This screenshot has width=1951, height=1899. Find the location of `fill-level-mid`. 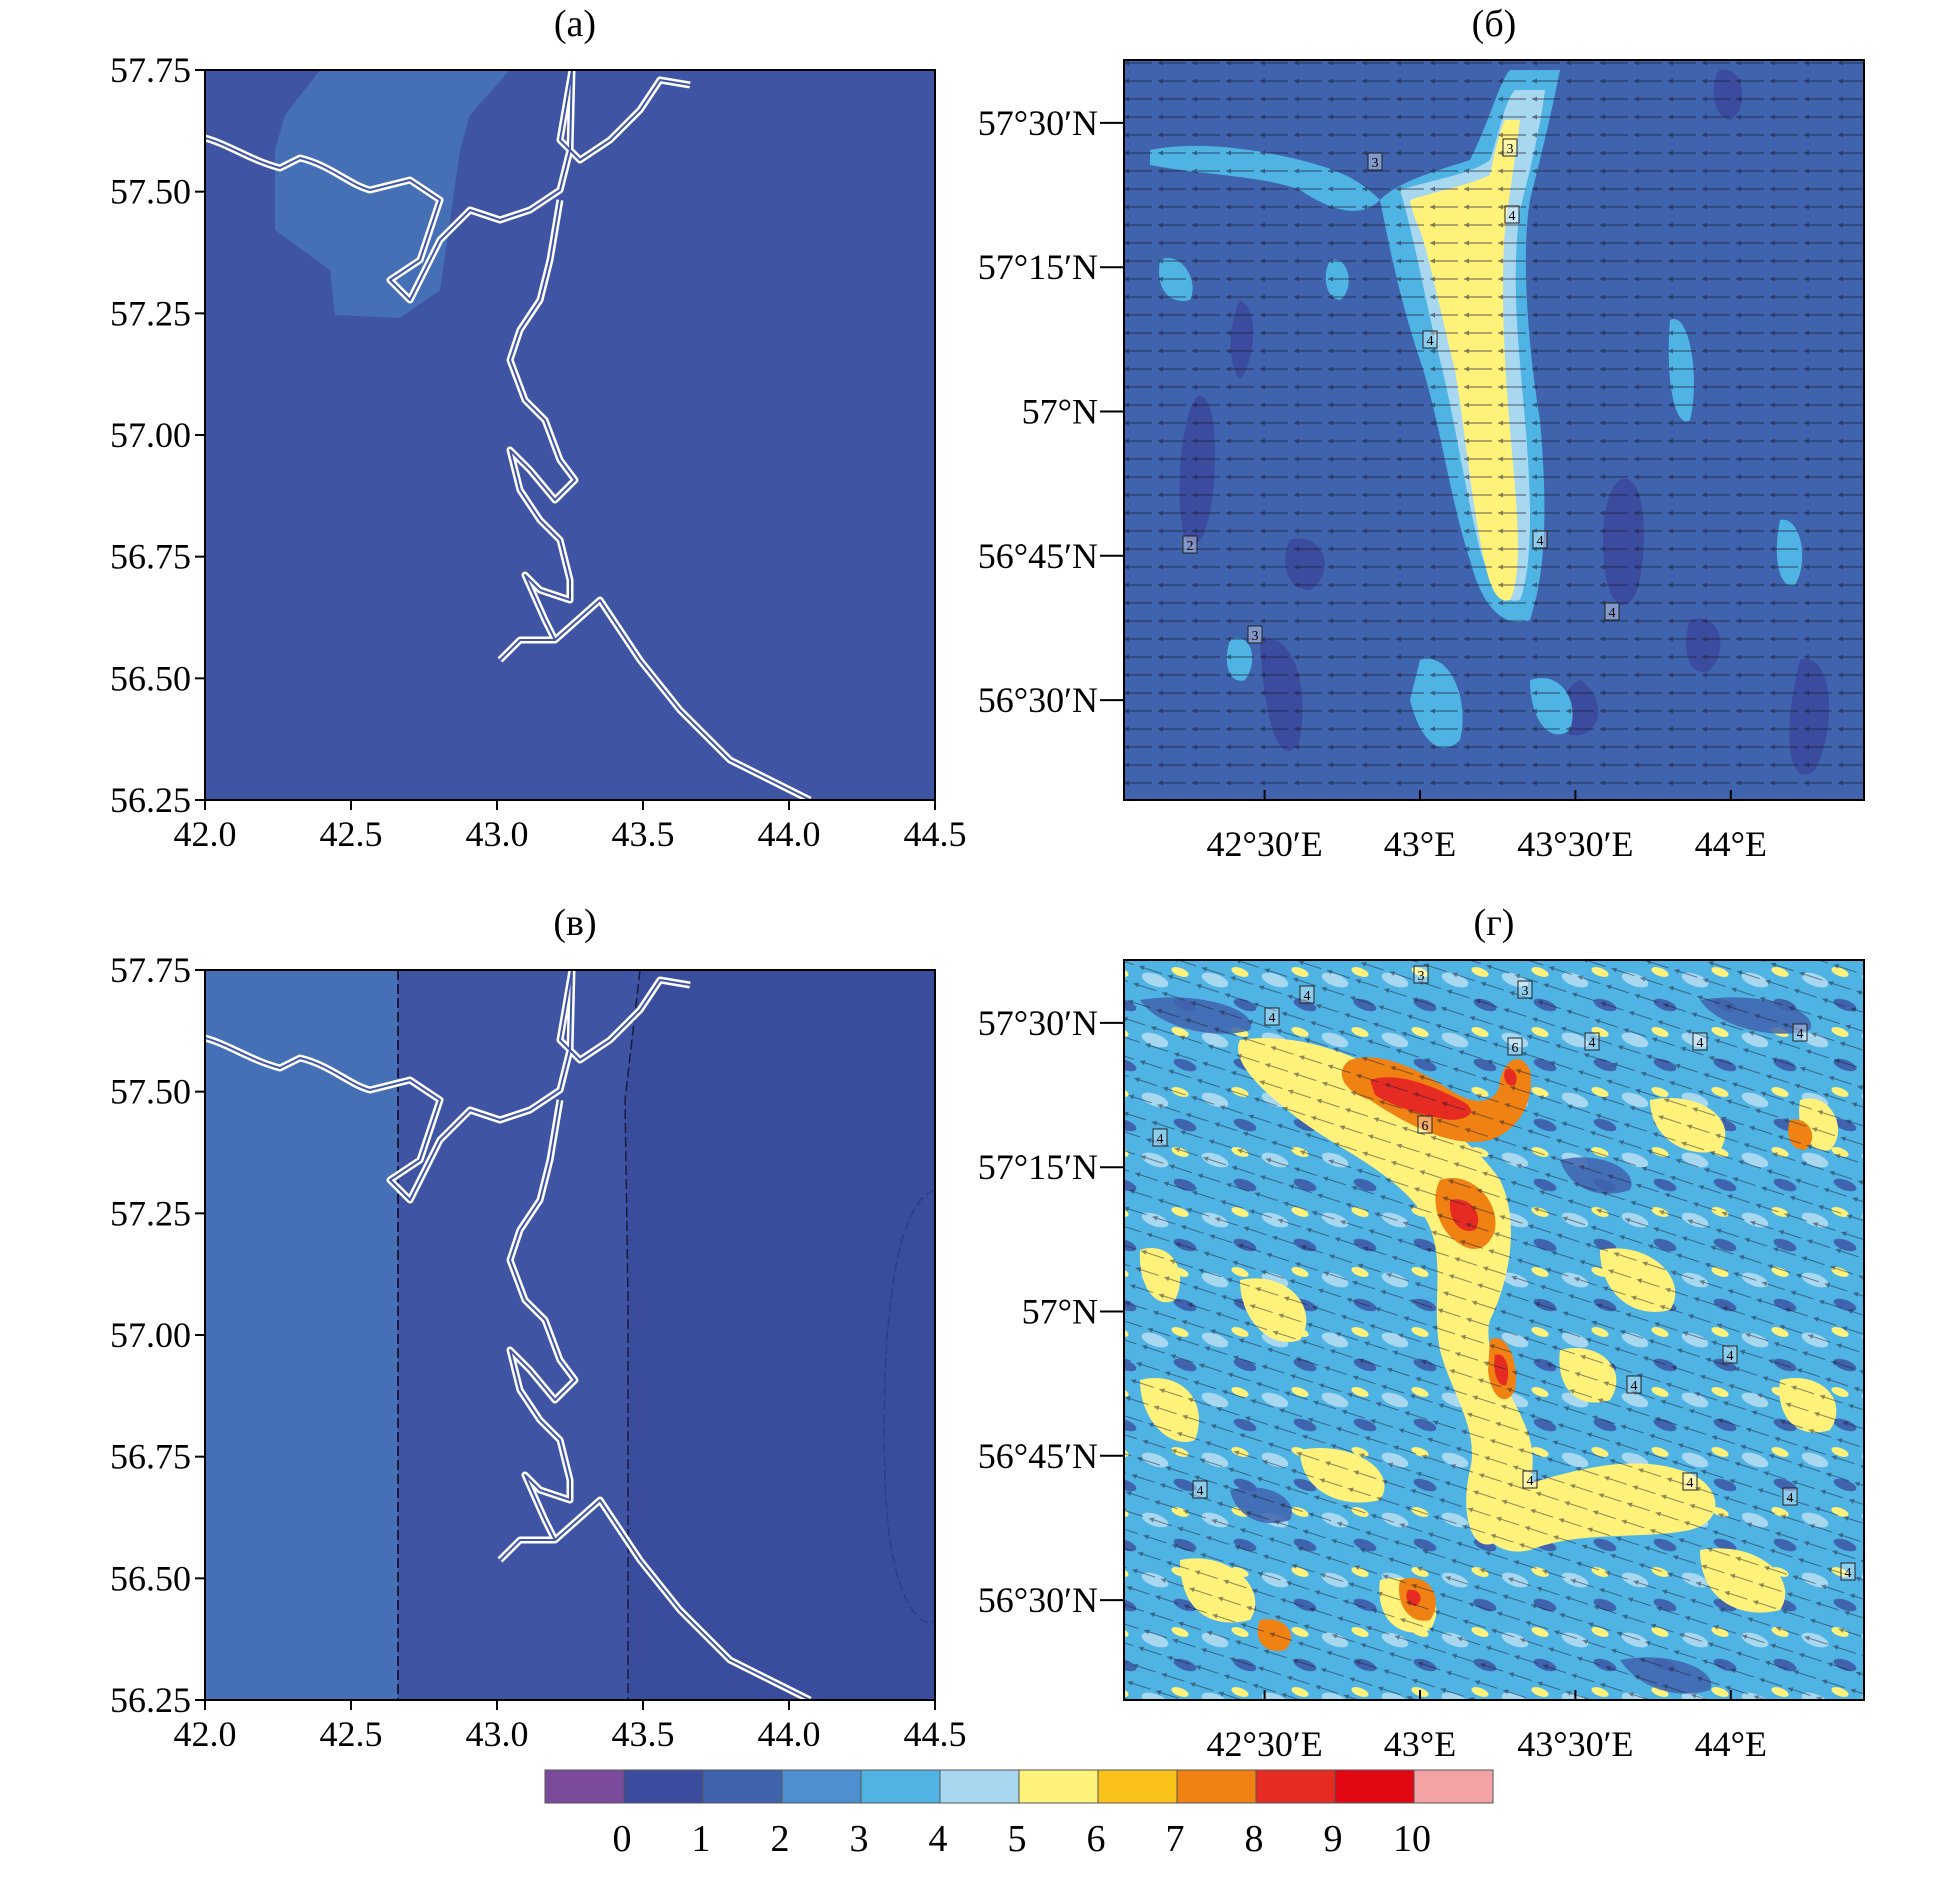

fill-level-mid is located at coordinates (519, 1335).